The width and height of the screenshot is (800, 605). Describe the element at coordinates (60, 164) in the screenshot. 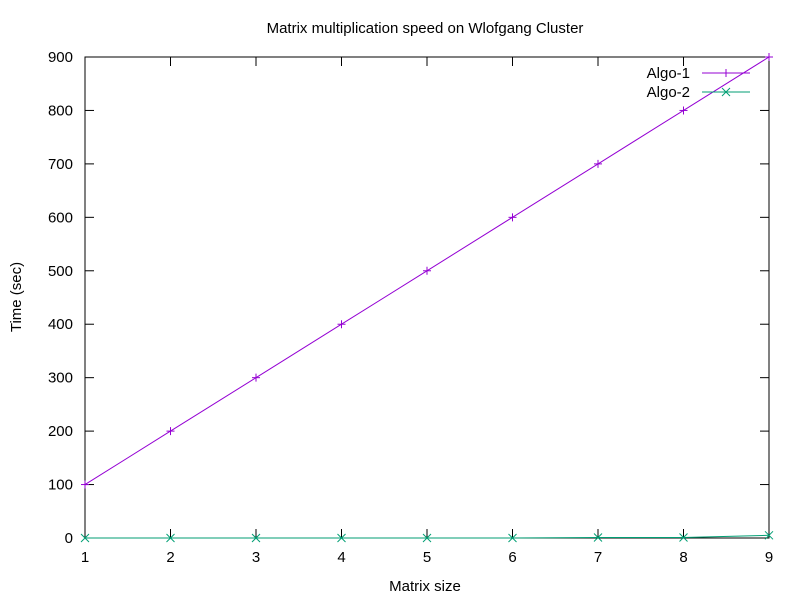

I see `y-tick-label: 700` at that location.